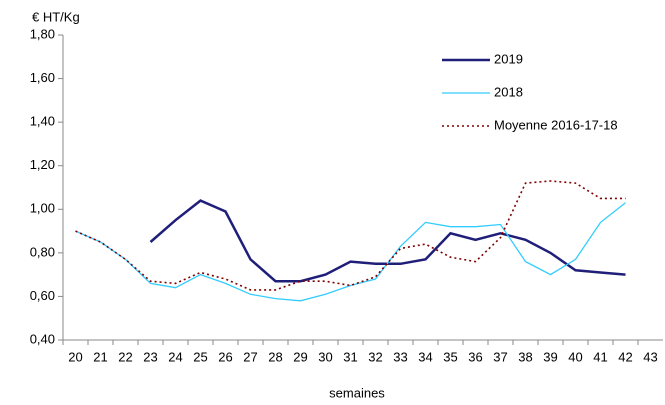  What do you see at coordinates (275, 356) in the screenshot?
I see `x-tick-label: 28` at bounding box center [275, 356].